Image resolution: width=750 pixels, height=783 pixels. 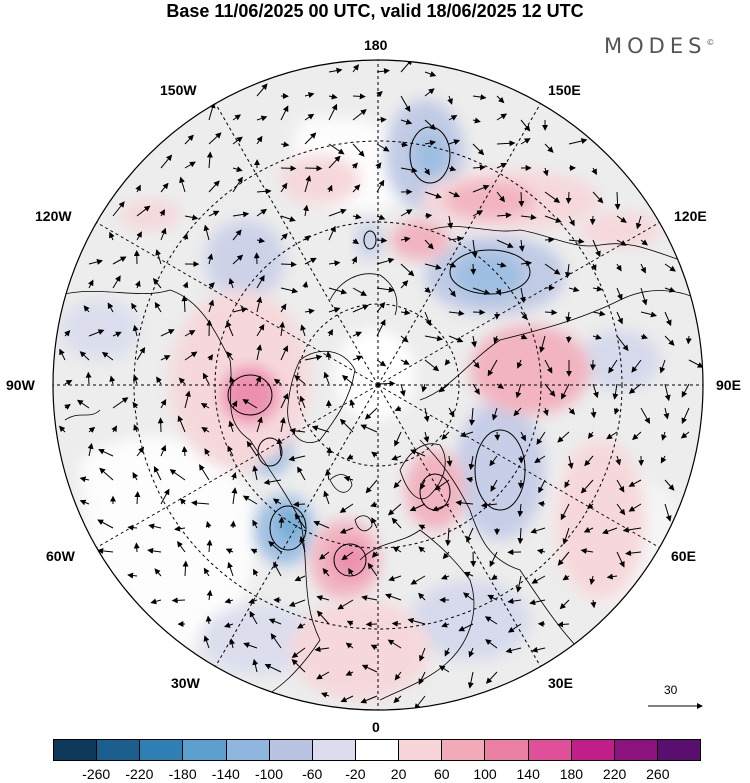 What do you see at coordinates (139, 774) in the screenshot?
I see `colorbar-tick-label: -220` at bounding box center [139, 774].